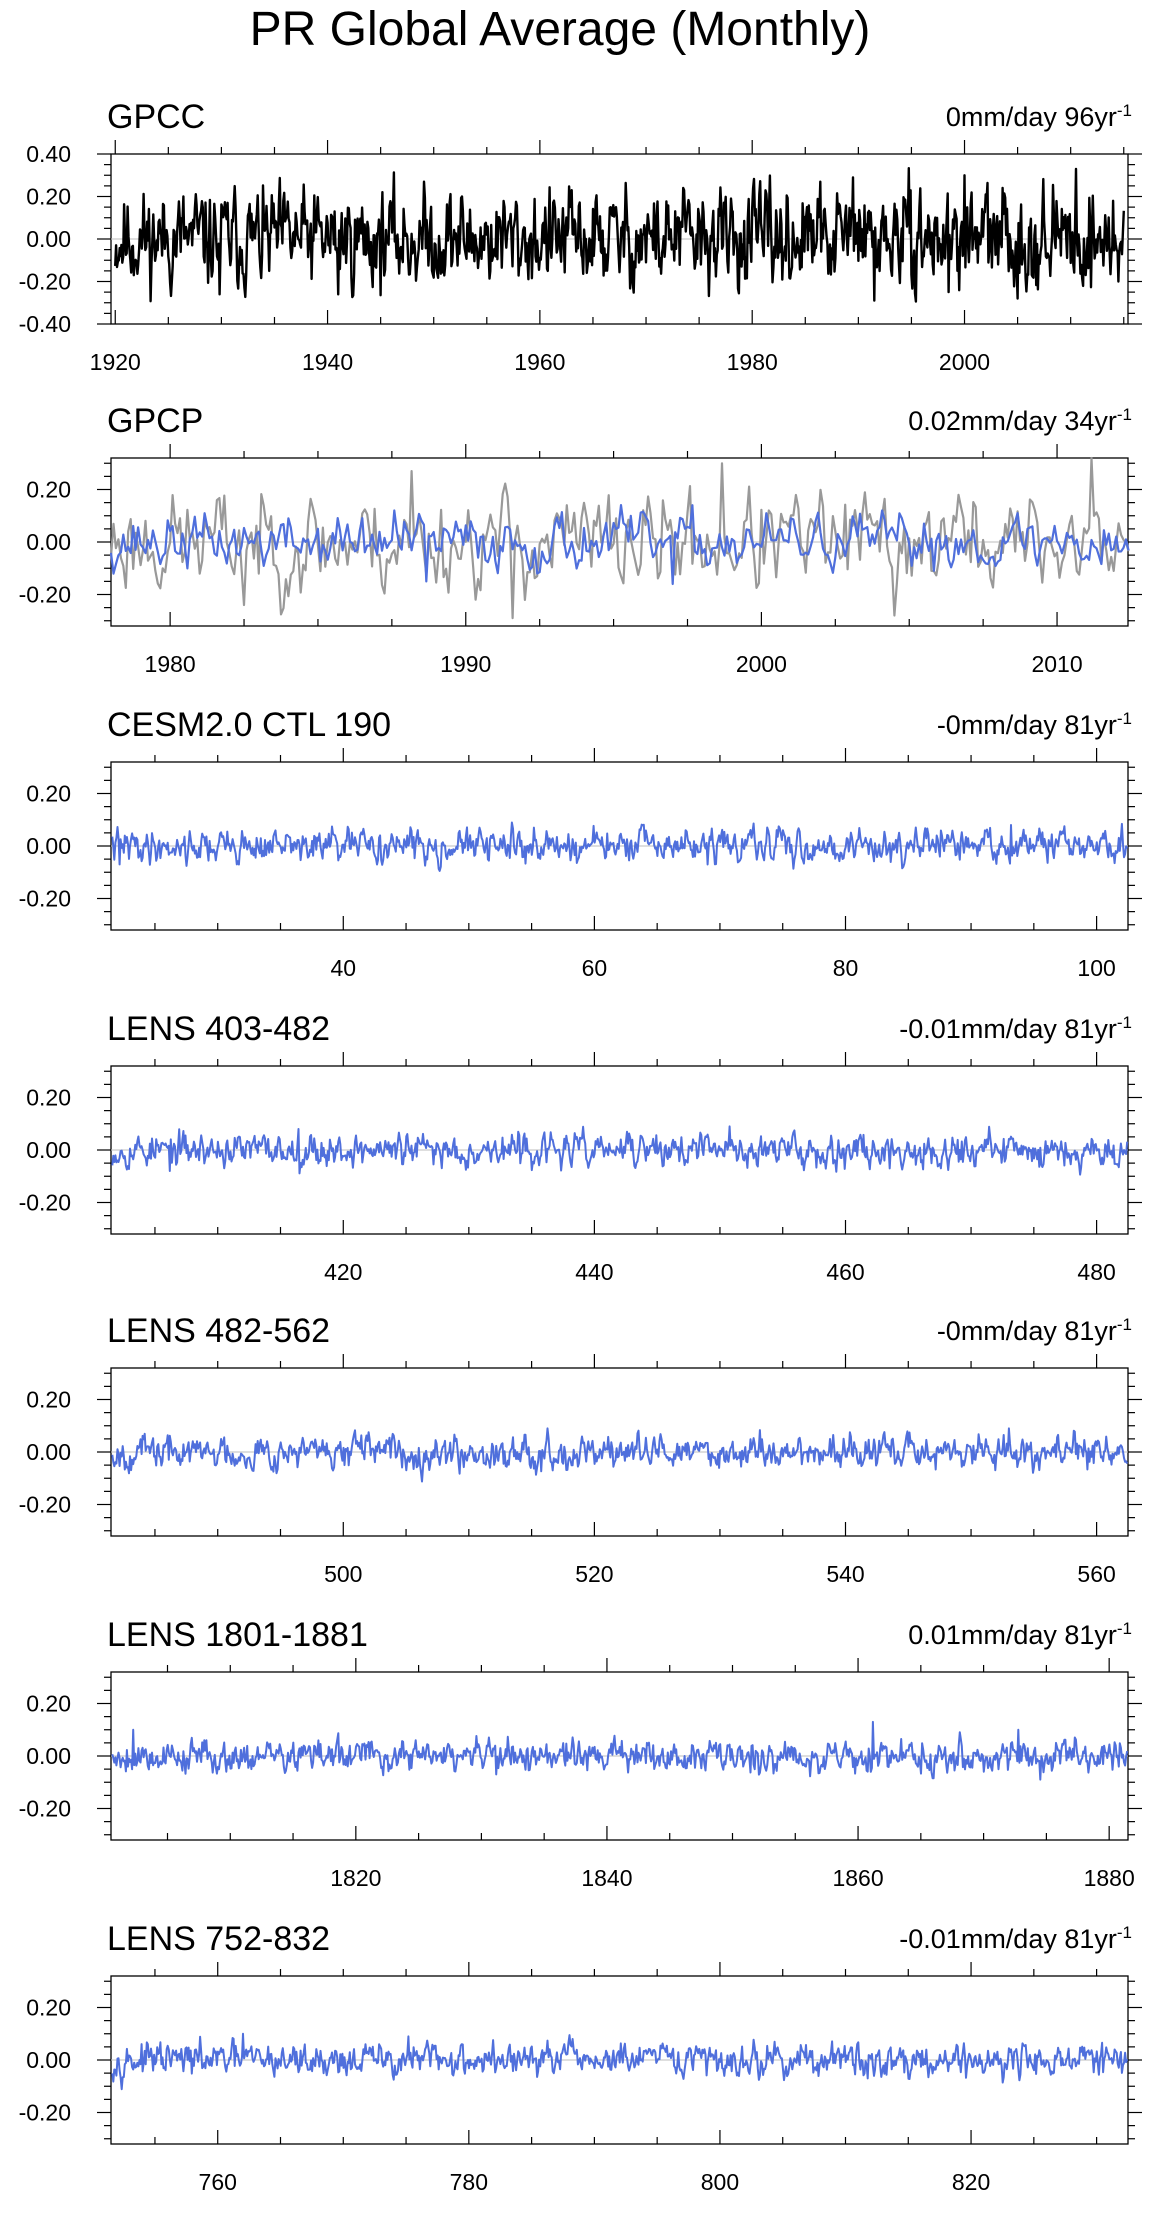  Describe the element at coordinates (218, 2182) in the screenshot. I see `x-tick-label: 760` at that location.